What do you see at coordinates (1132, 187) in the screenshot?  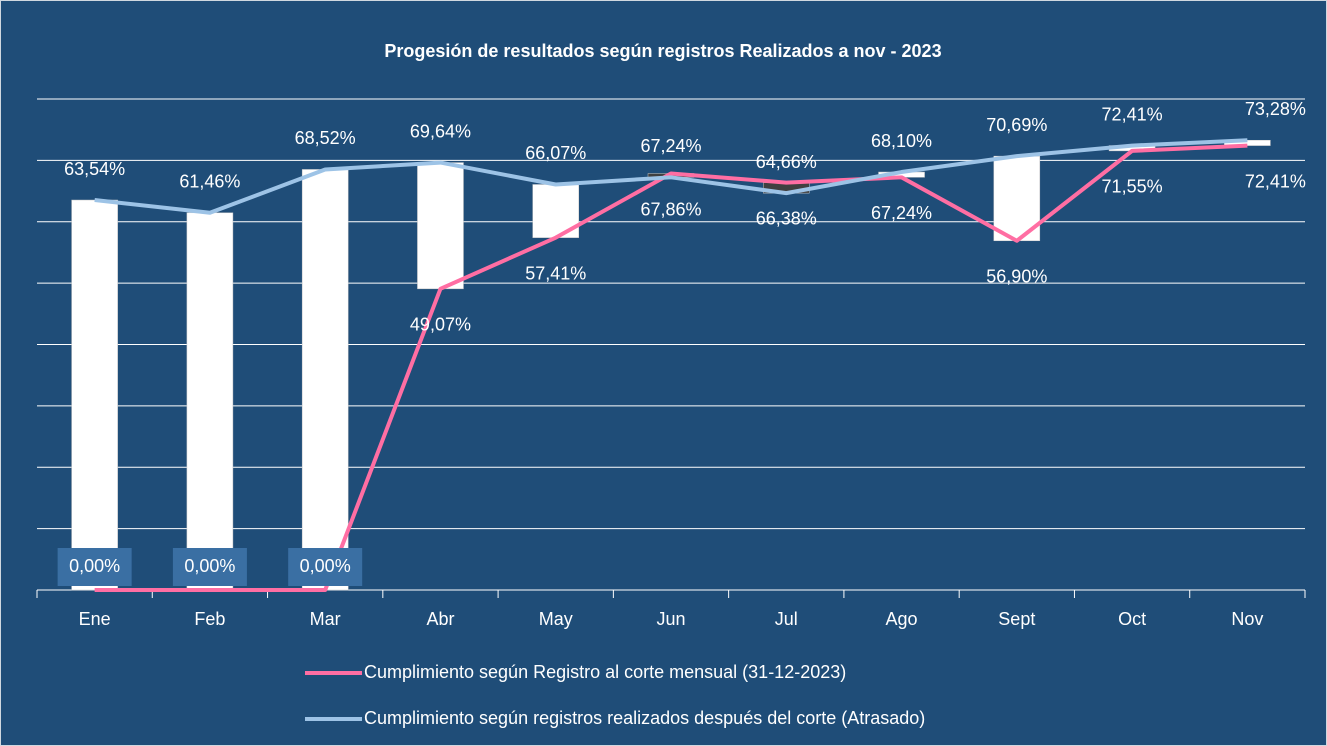 I see `data-label: 71,55%` at bounding box center [1132, 187].